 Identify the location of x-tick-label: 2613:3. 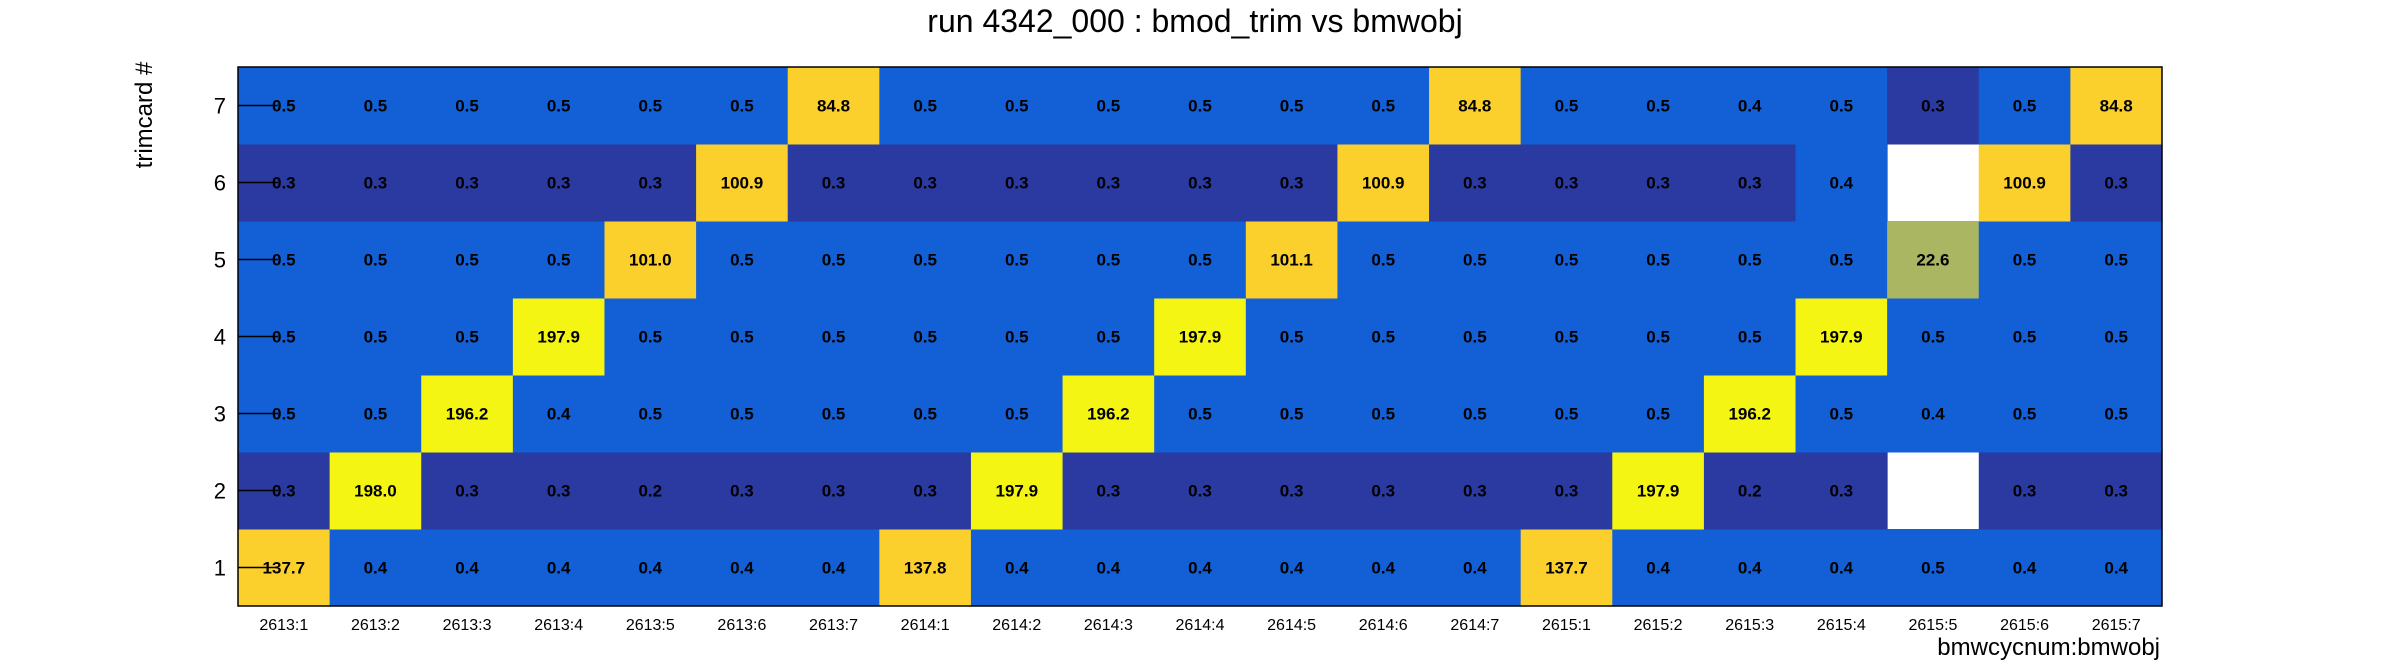
(467, 625).